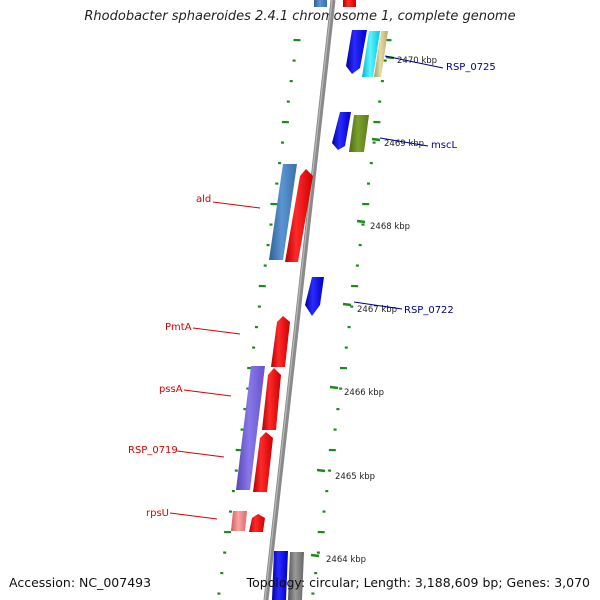  Describe the element at coordinates (296, 576) in the screenshot. I see `gene-gray-bottom` at that location.